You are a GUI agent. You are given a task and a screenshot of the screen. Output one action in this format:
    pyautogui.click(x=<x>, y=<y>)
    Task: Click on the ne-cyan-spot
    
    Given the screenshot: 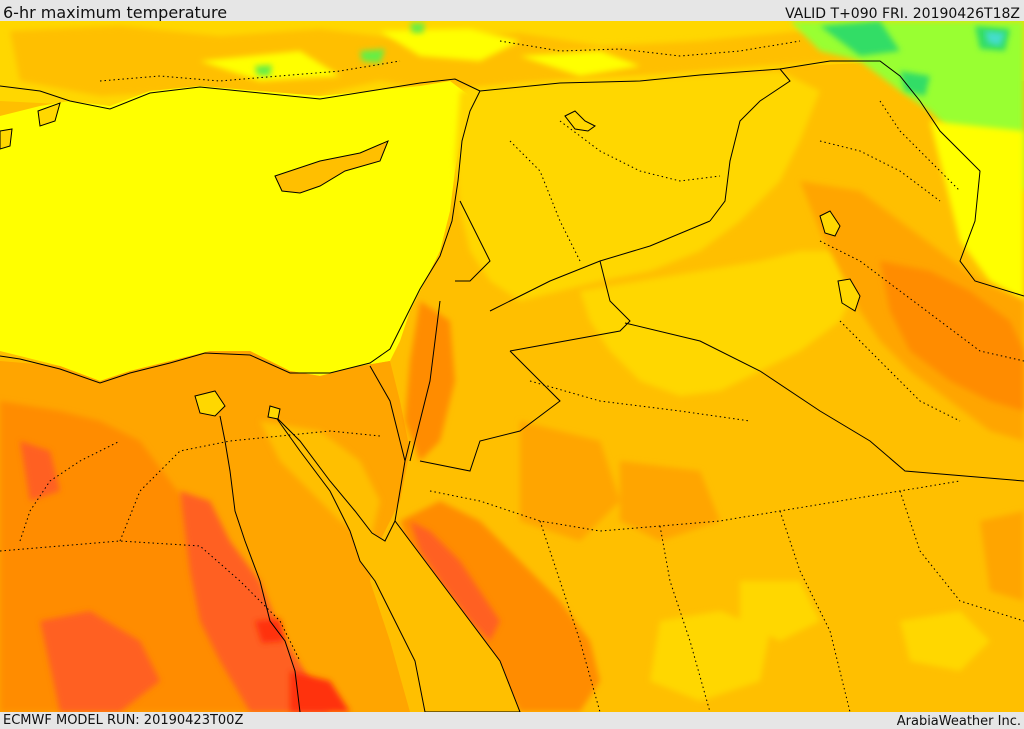 What is the action you would take?
    pyautogui.click(x=995, y=38)
    